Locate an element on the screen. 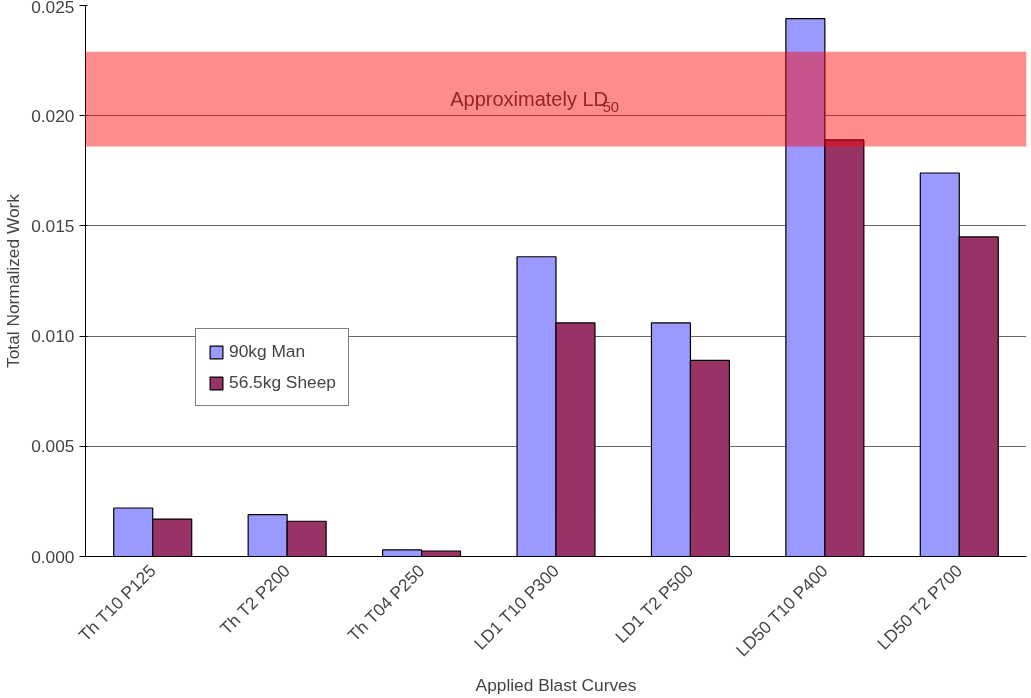 The image size is (1031, 698). y-tick-label: 0.000 is located at coordinates (53, 556).